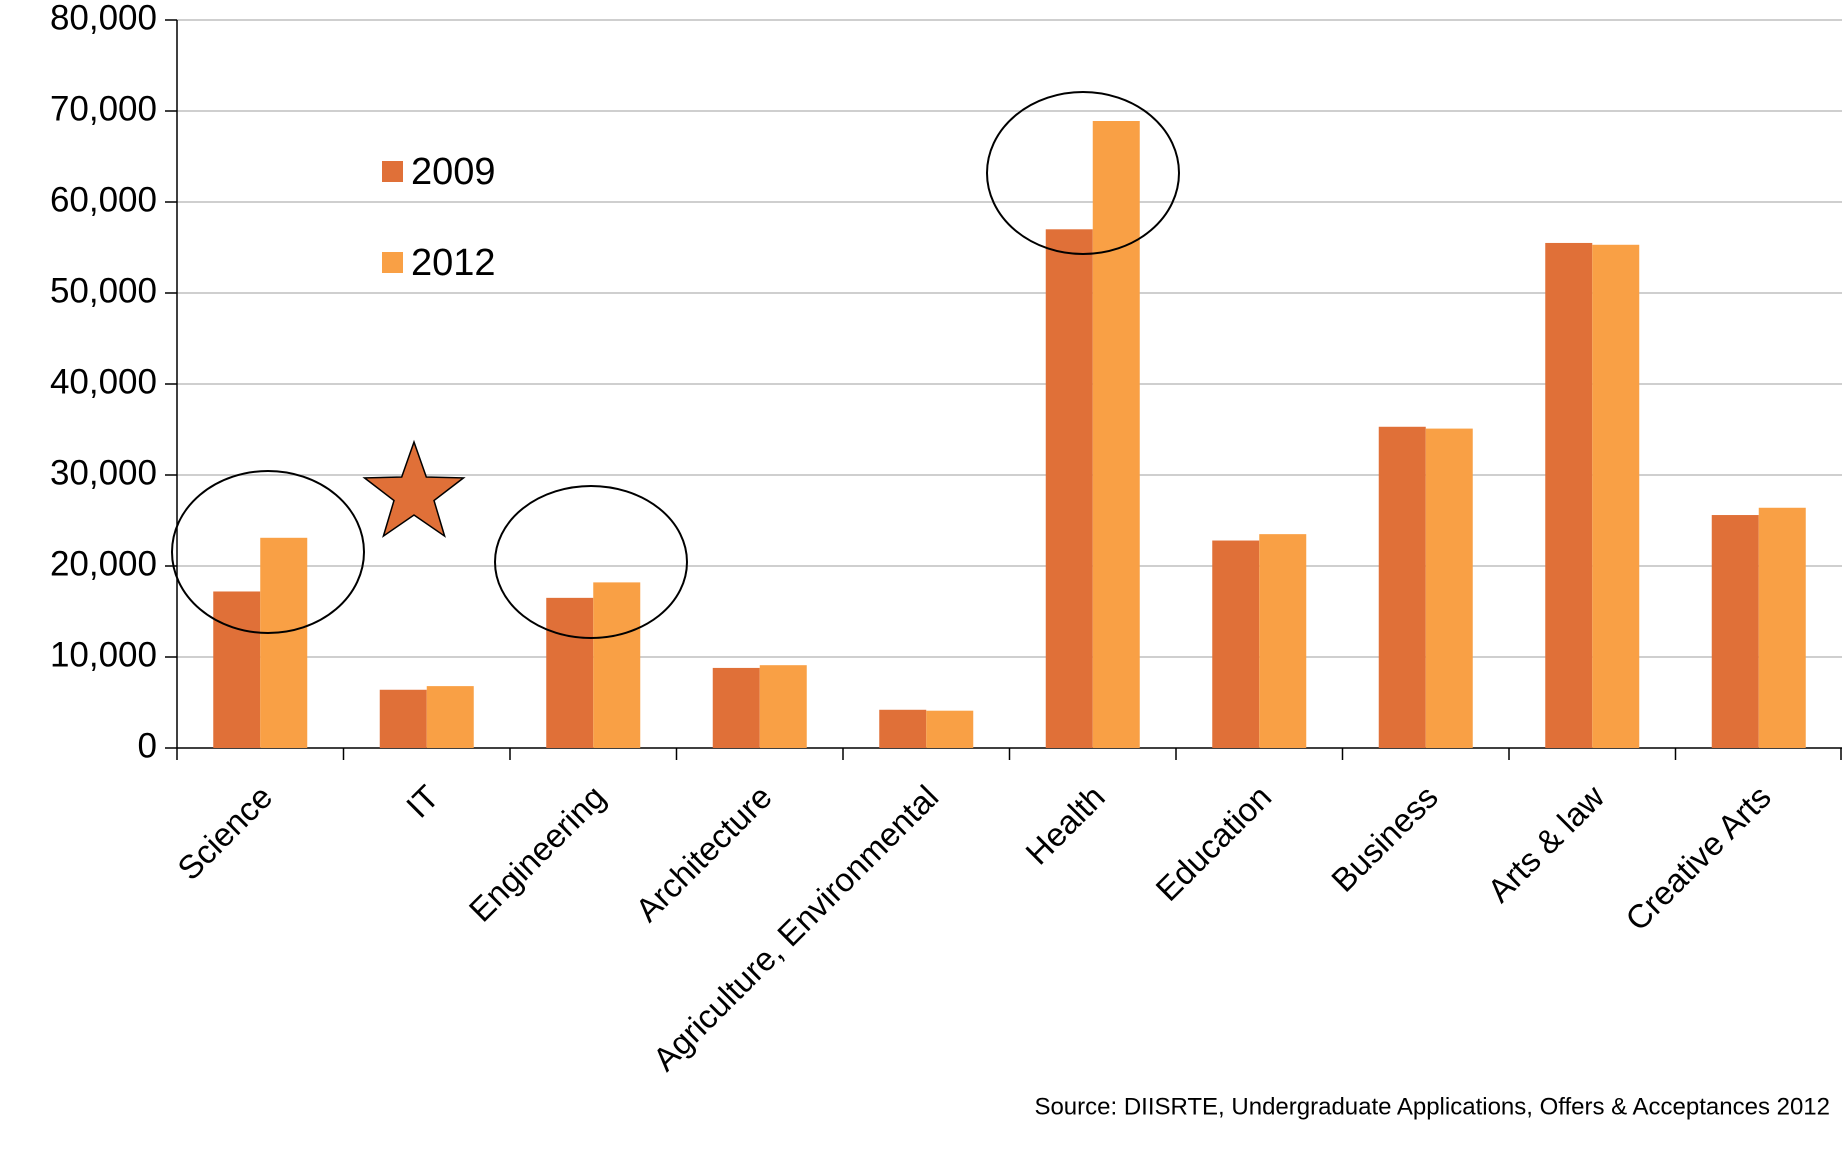  What do you see at coordinates (703, 853) in the screenshot?
I see `x-tick-label: Architecture` at bounding box center [703, 853].